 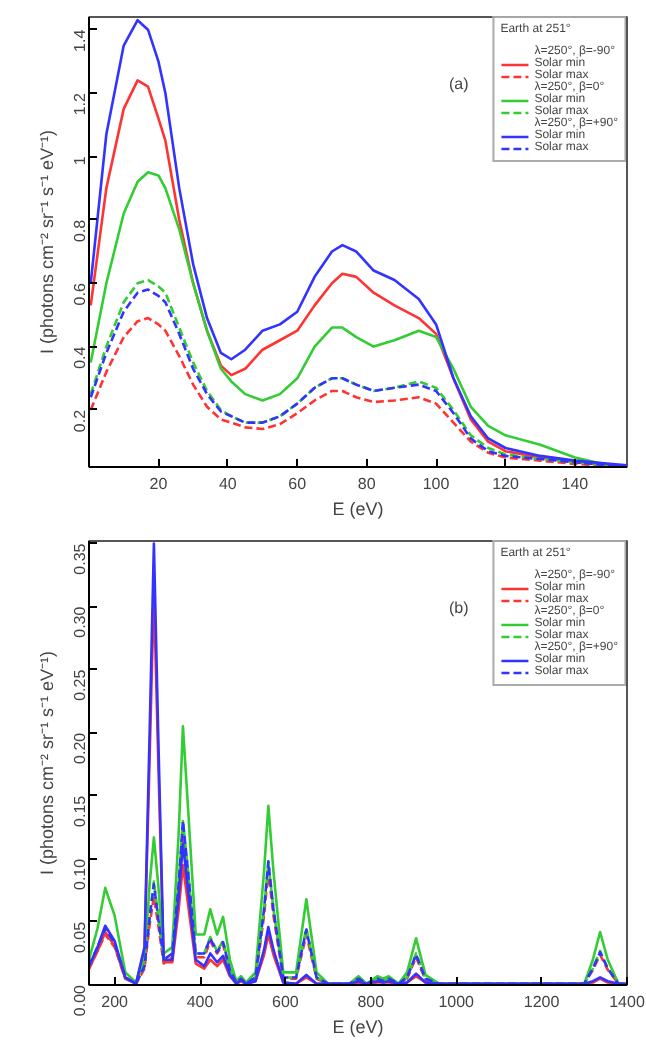 I want to click on y-tick-label: 1.2, so click(x=80, y=103).